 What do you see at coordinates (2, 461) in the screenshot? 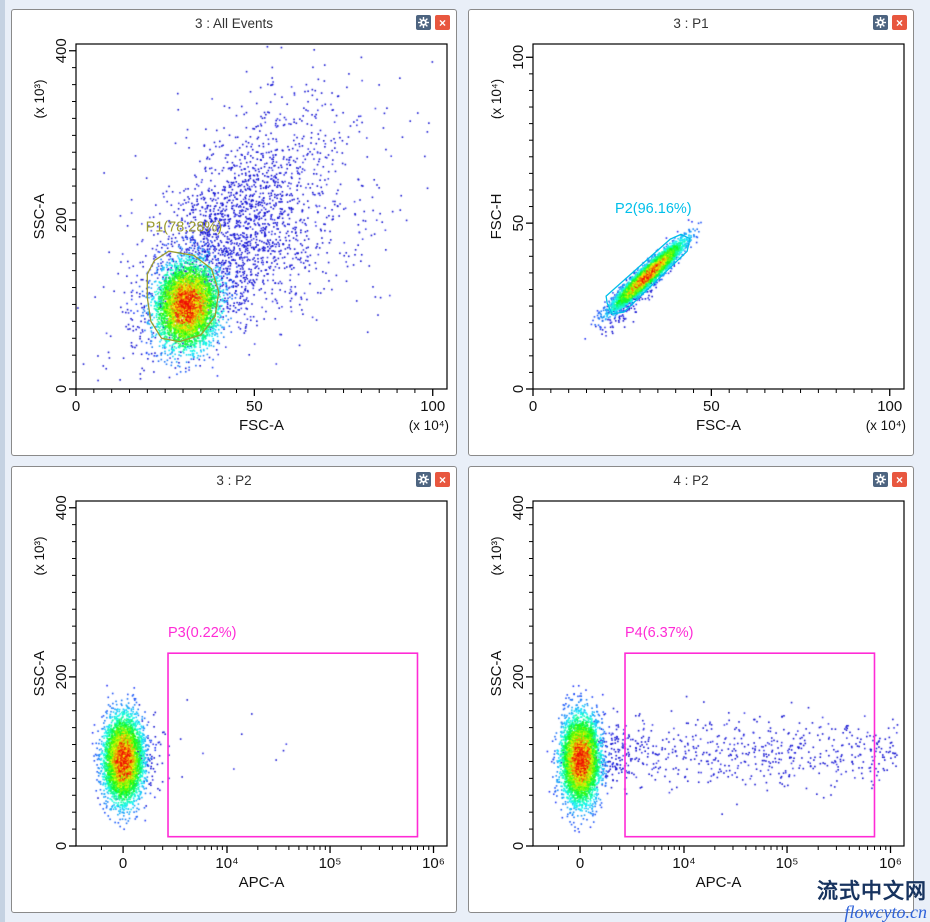
I see `window-edge-strip` at bounding box center [2, 461].